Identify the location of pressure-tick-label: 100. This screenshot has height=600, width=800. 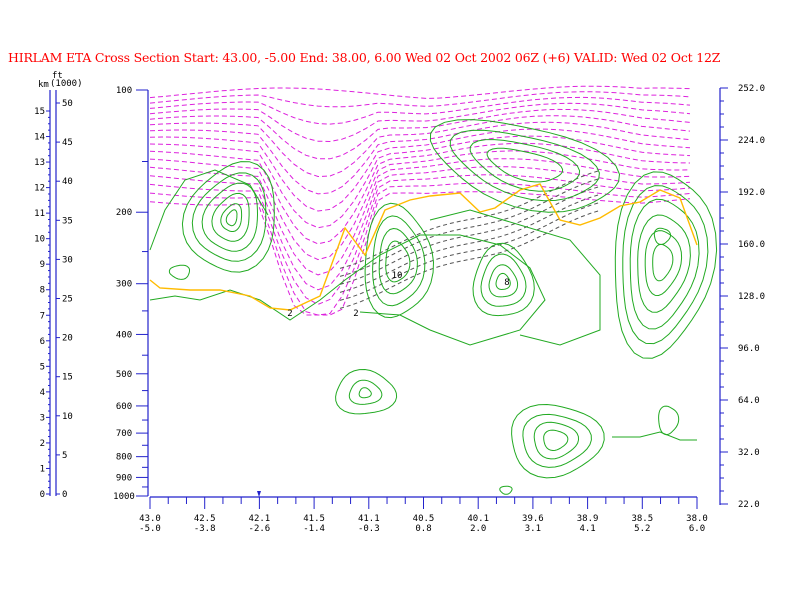
(124, 91).